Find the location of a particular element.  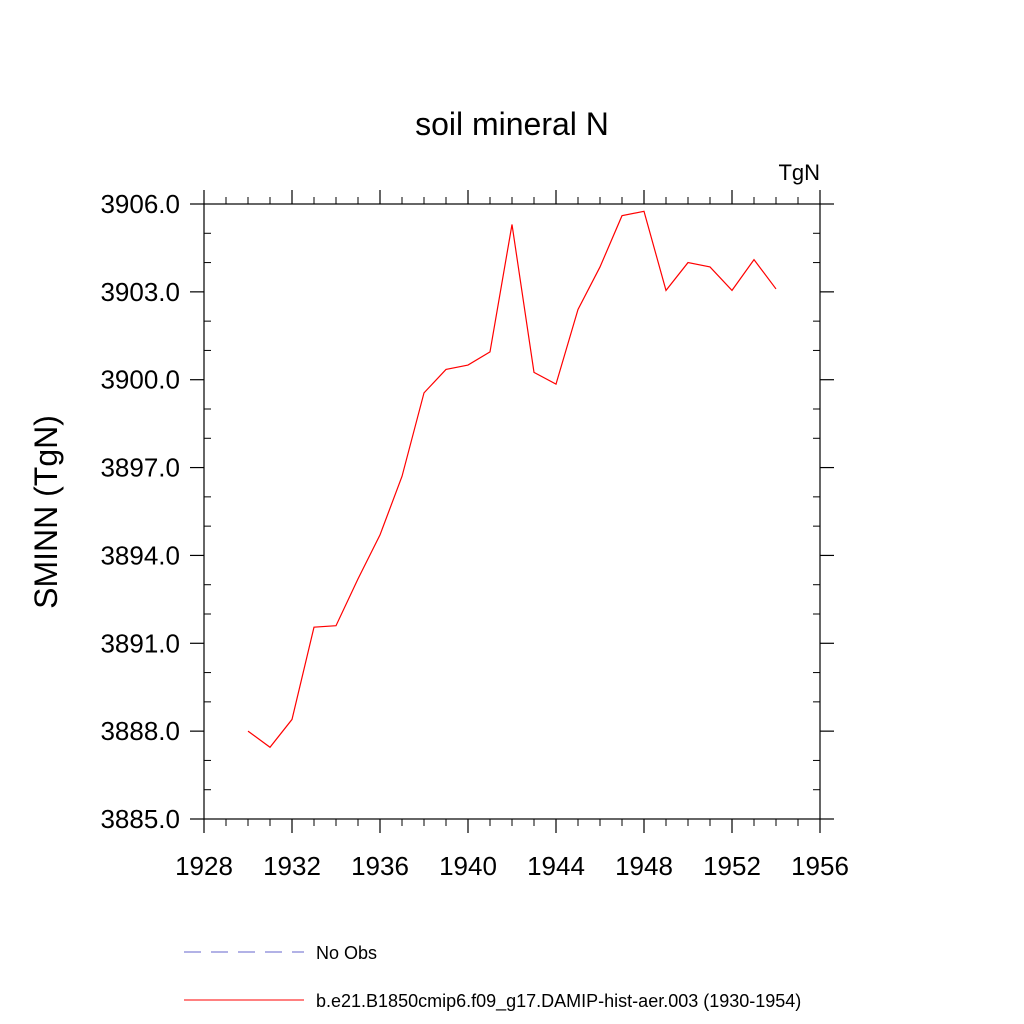

x-tick-label: 1928 is located at coordinates (204, 866).